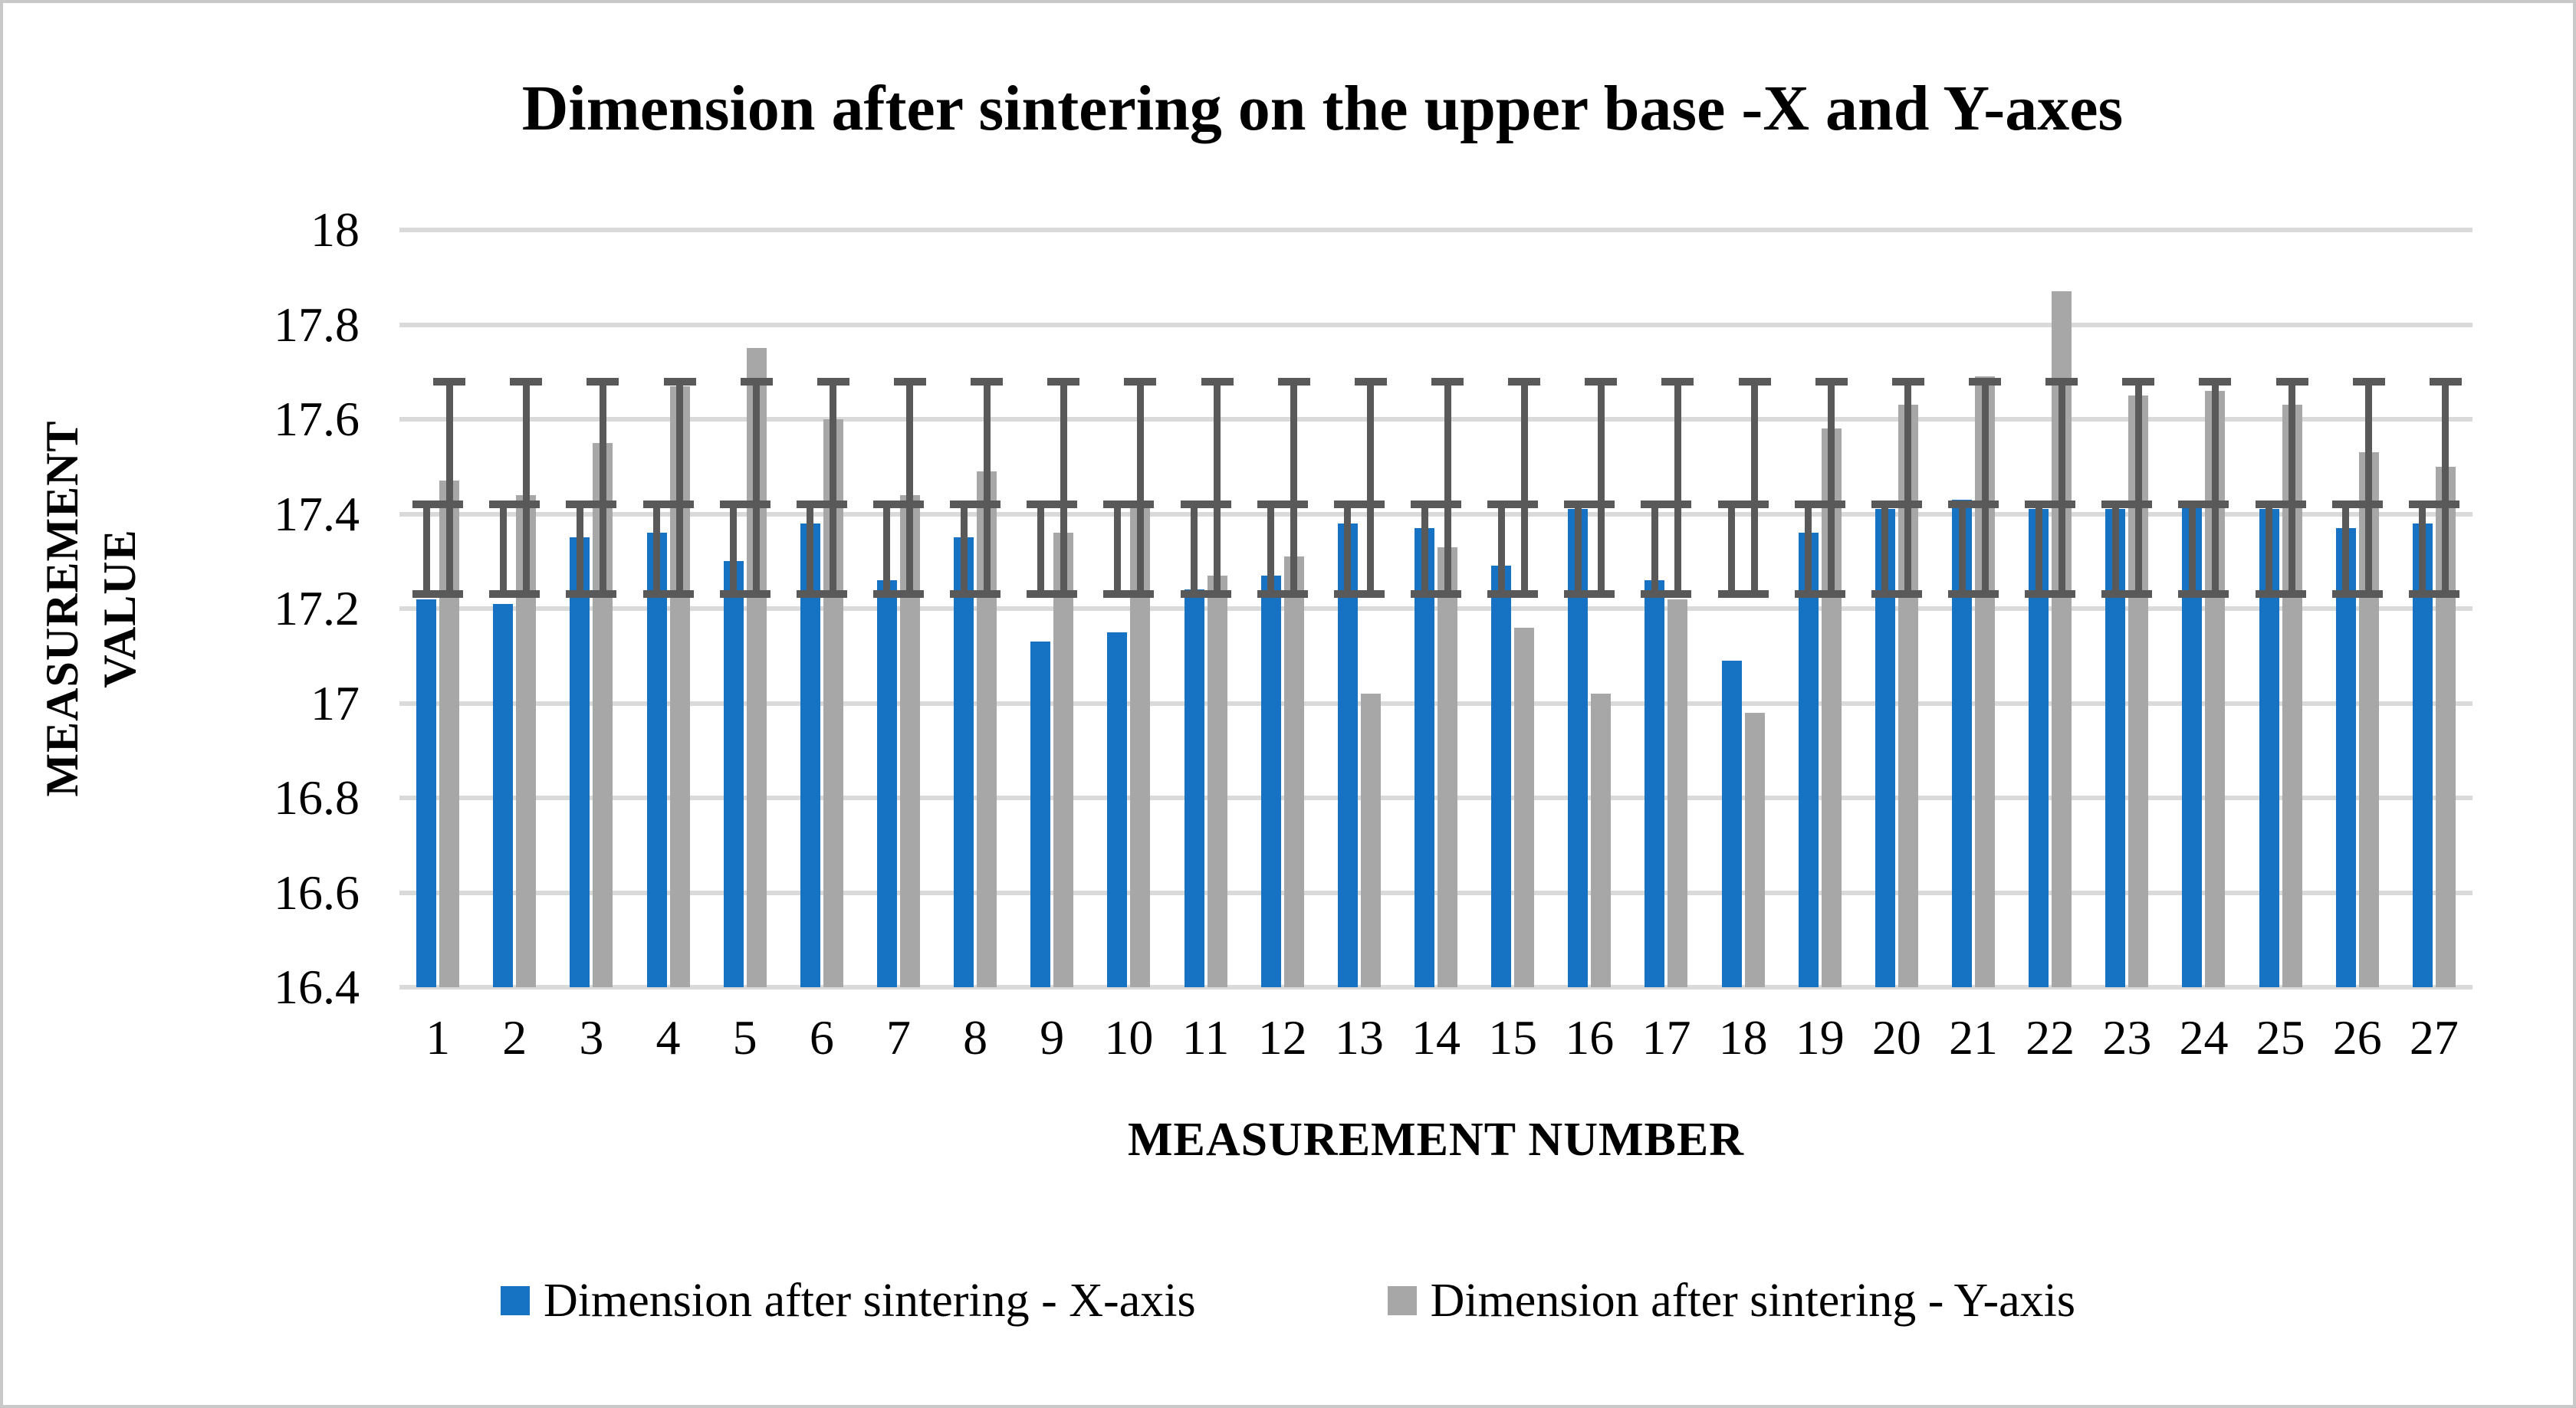 The image size is (2576, 1408). What do you see at coordinates (591, 1037) in the screenshot?
I see `x-axis-tick-label: 3` at bounding box center [591, 1037].